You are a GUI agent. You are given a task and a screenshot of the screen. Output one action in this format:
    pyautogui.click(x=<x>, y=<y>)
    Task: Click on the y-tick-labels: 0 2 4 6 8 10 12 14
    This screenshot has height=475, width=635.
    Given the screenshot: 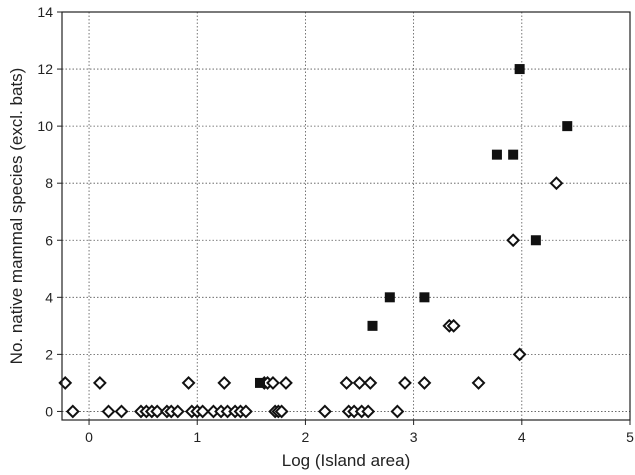 What is the action you would take?
    pyautogui.click(x=45, y=211)
    